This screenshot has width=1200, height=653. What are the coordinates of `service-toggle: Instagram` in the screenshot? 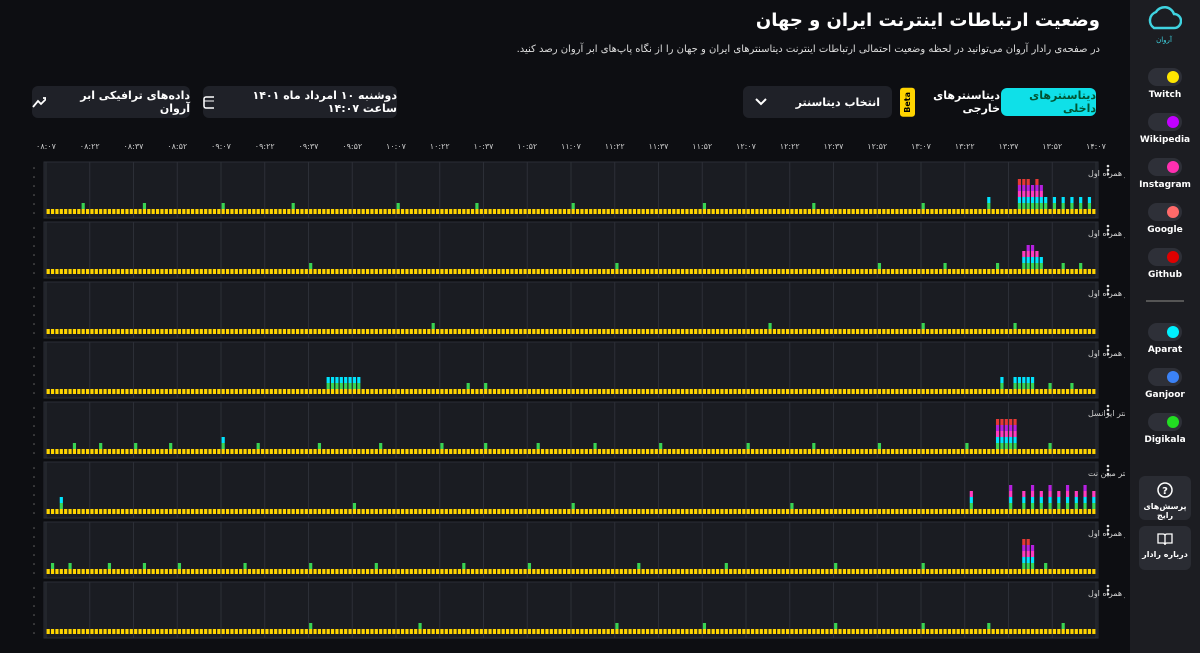 It's located at (1165, 174).